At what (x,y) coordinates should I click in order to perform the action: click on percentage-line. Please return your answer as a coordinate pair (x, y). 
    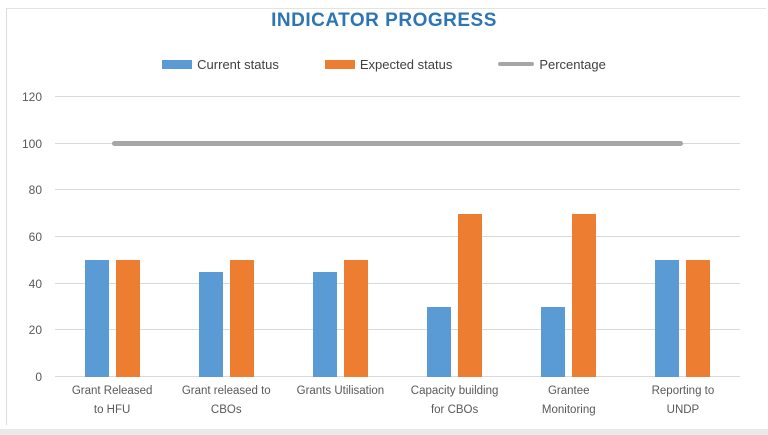
    Looking at the image, I should click on (397, 143).